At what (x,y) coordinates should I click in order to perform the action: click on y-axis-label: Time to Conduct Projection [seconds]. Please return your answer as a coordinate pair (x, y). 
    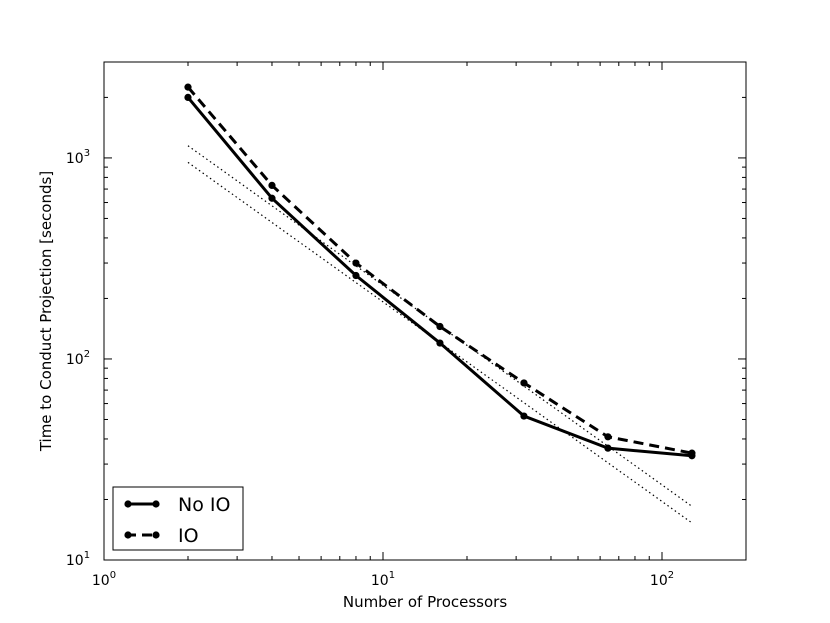
    Looking at the image, I should click on (46, 311).